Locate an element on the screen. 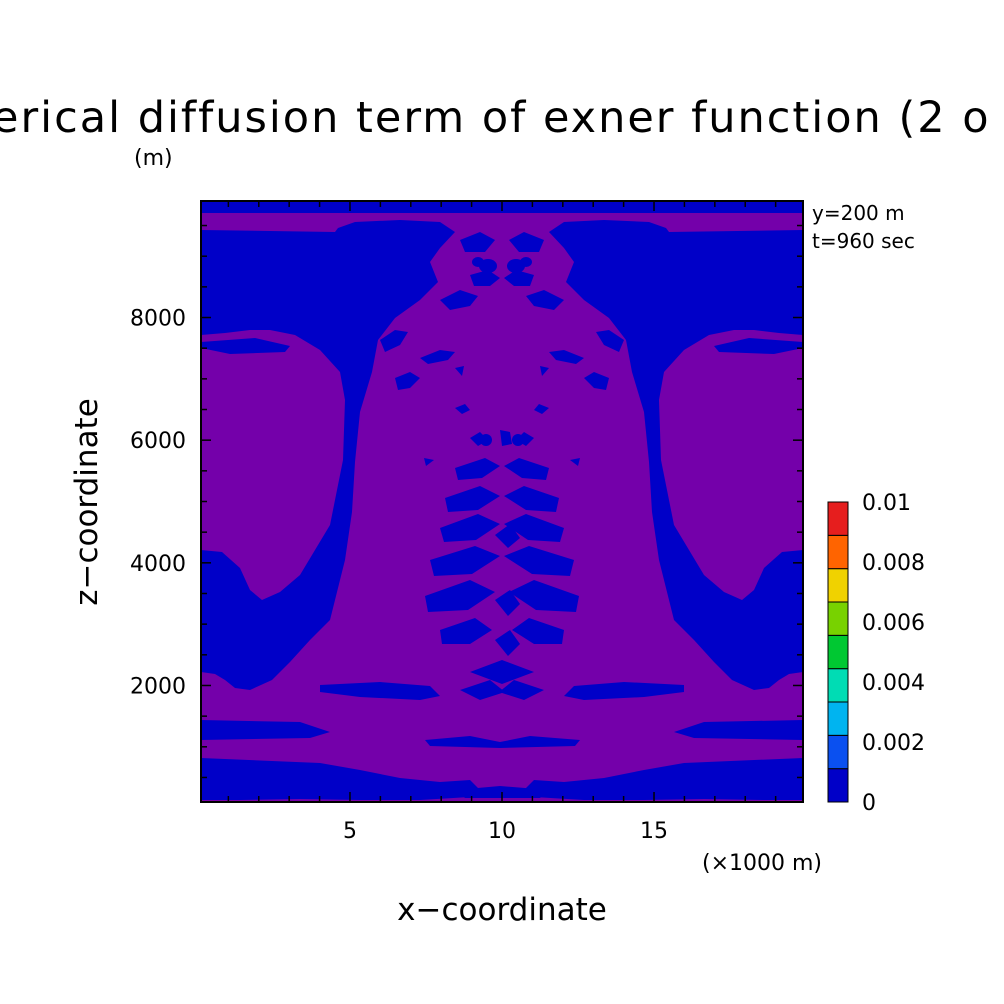 The width and height of the screenshot is (1004, 1004). annotation-time: t=960 sec is located at coordinates (863, 241).